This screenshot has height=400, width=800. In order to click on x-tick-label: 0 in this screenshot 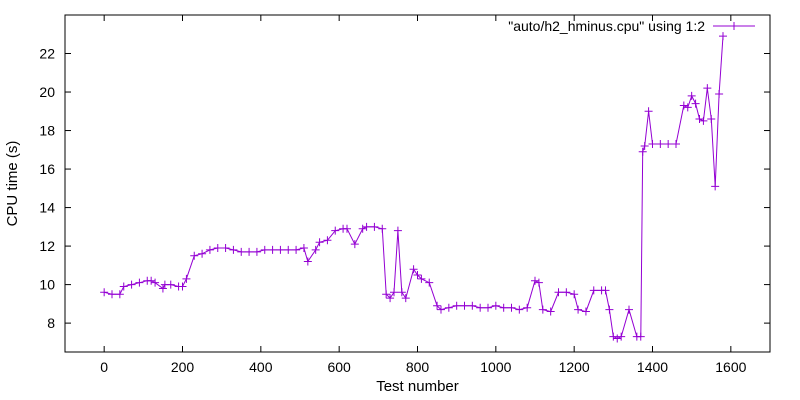, I will do `click(104, 367)`.